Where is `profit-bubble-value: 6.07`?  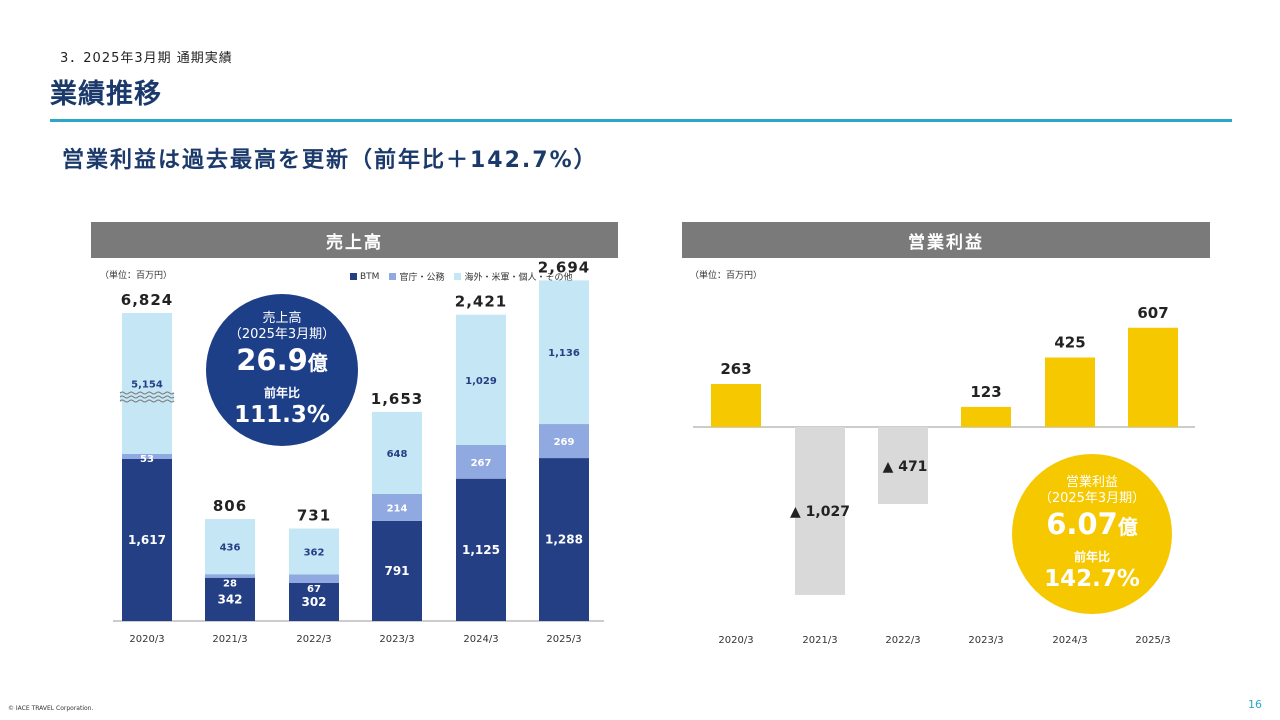
profit-bubble-value: 6.07 is located at coordinates (1082, 524).